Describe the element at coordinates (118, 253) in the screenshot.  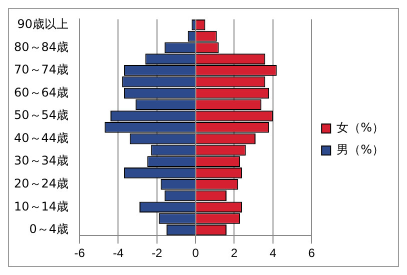
I see `x-tick-label: -4` at that location.